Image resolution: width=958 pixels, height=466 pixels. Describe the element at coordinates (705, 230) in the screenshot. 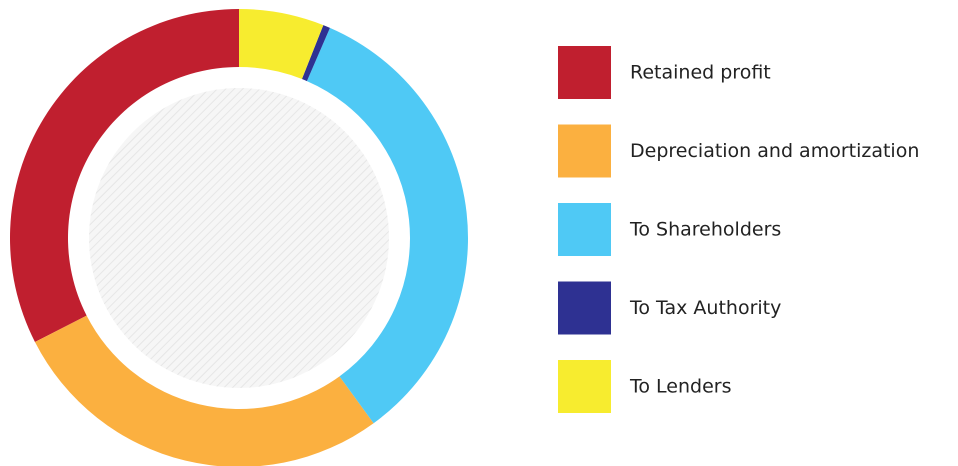

I see `legend-label: To Shareholders` at that location.